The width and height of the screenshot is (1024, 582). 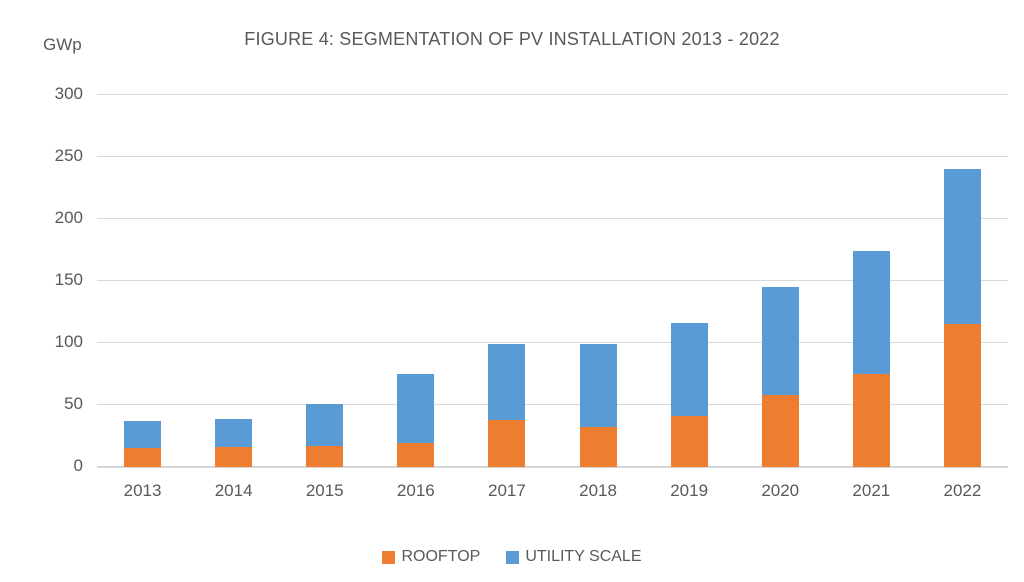 I want to click on bar-segment-utility-scale-2015, so click(x=325, y=424).